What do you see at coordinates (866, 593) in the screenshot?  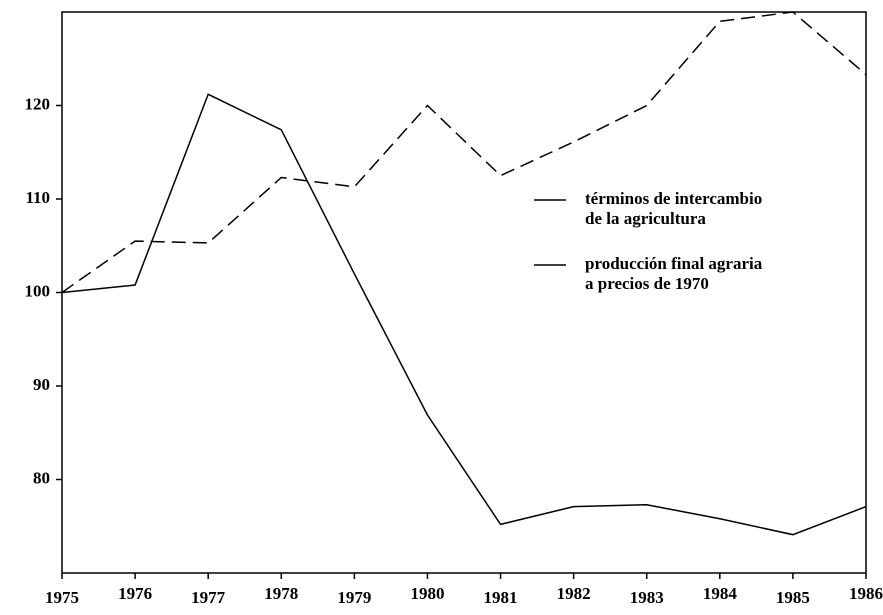 I see `x-tick-label: 1986` at bounding box center [866, 593].